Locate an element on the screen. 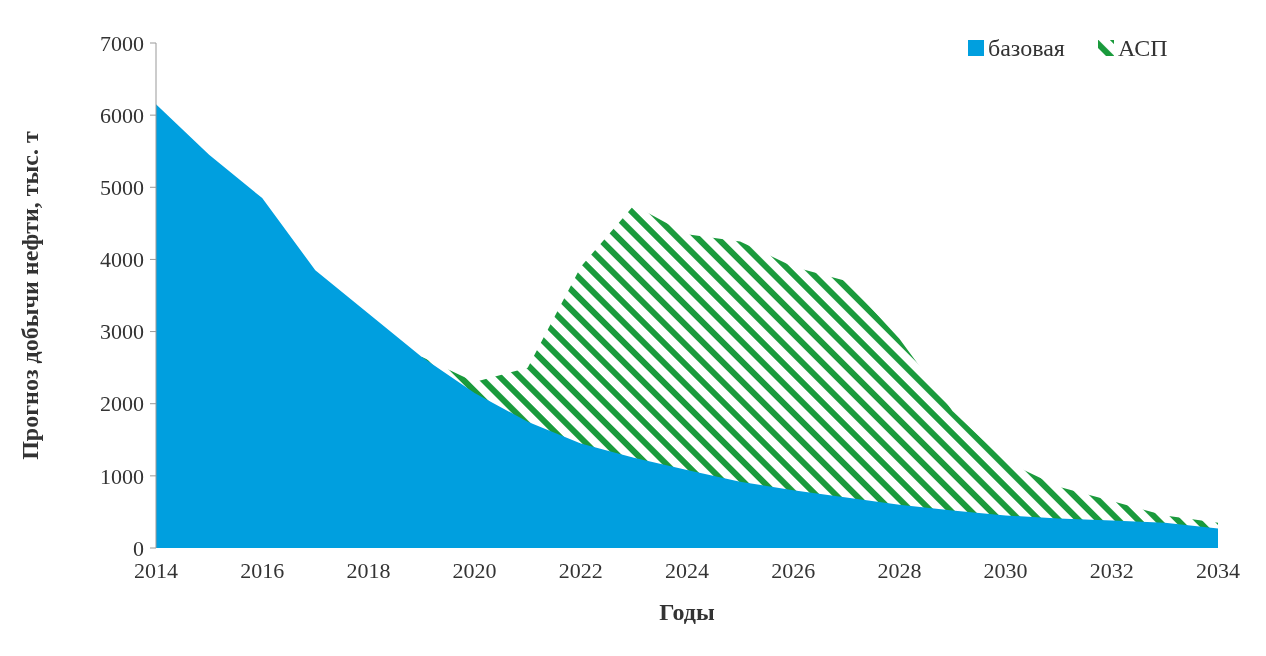 The width and height of the screenshot is (1266, 656). x-tick-label: 2016 is located at coordinates (262, 570).